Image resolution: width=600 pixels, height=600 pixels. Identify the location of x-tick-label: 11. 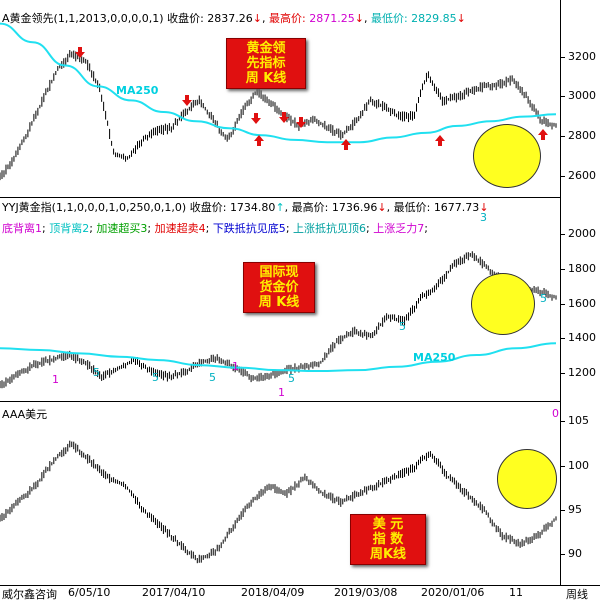
(516, 592).